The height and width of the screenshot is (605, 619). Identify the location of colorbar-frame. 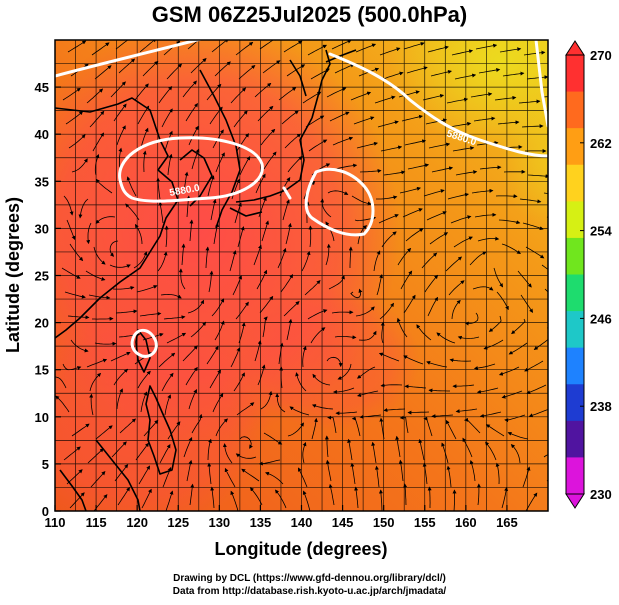
(575, 274).